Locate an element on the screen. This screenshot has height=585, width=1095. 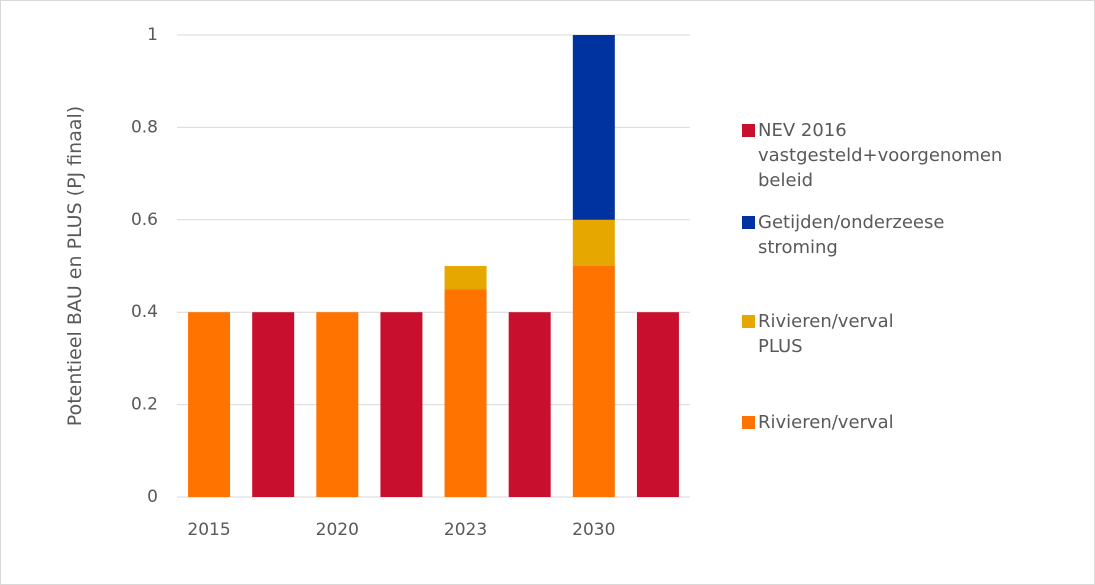
y-tick-label: 0.2 is located at coordinates (144, 405).